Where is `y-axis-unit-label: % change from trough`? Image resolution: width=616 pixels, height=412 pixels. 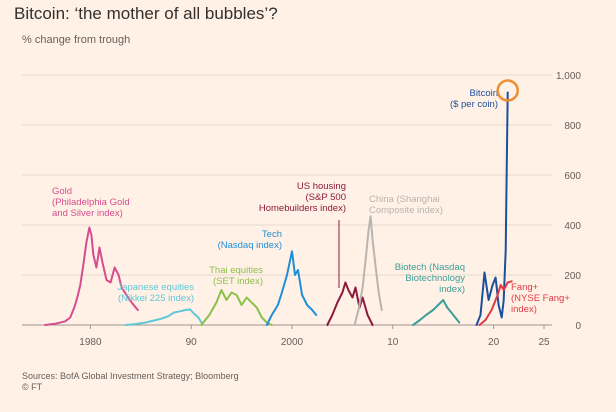
y-axis-unit-label: % change from trough is located at coordinates (76, 40).